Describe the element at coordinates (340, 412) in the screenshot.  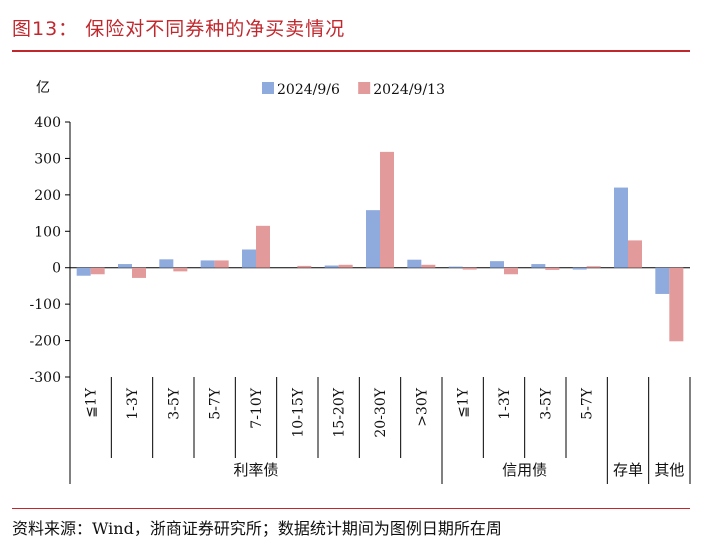
I see `category-label: 15-20Y` at that location.